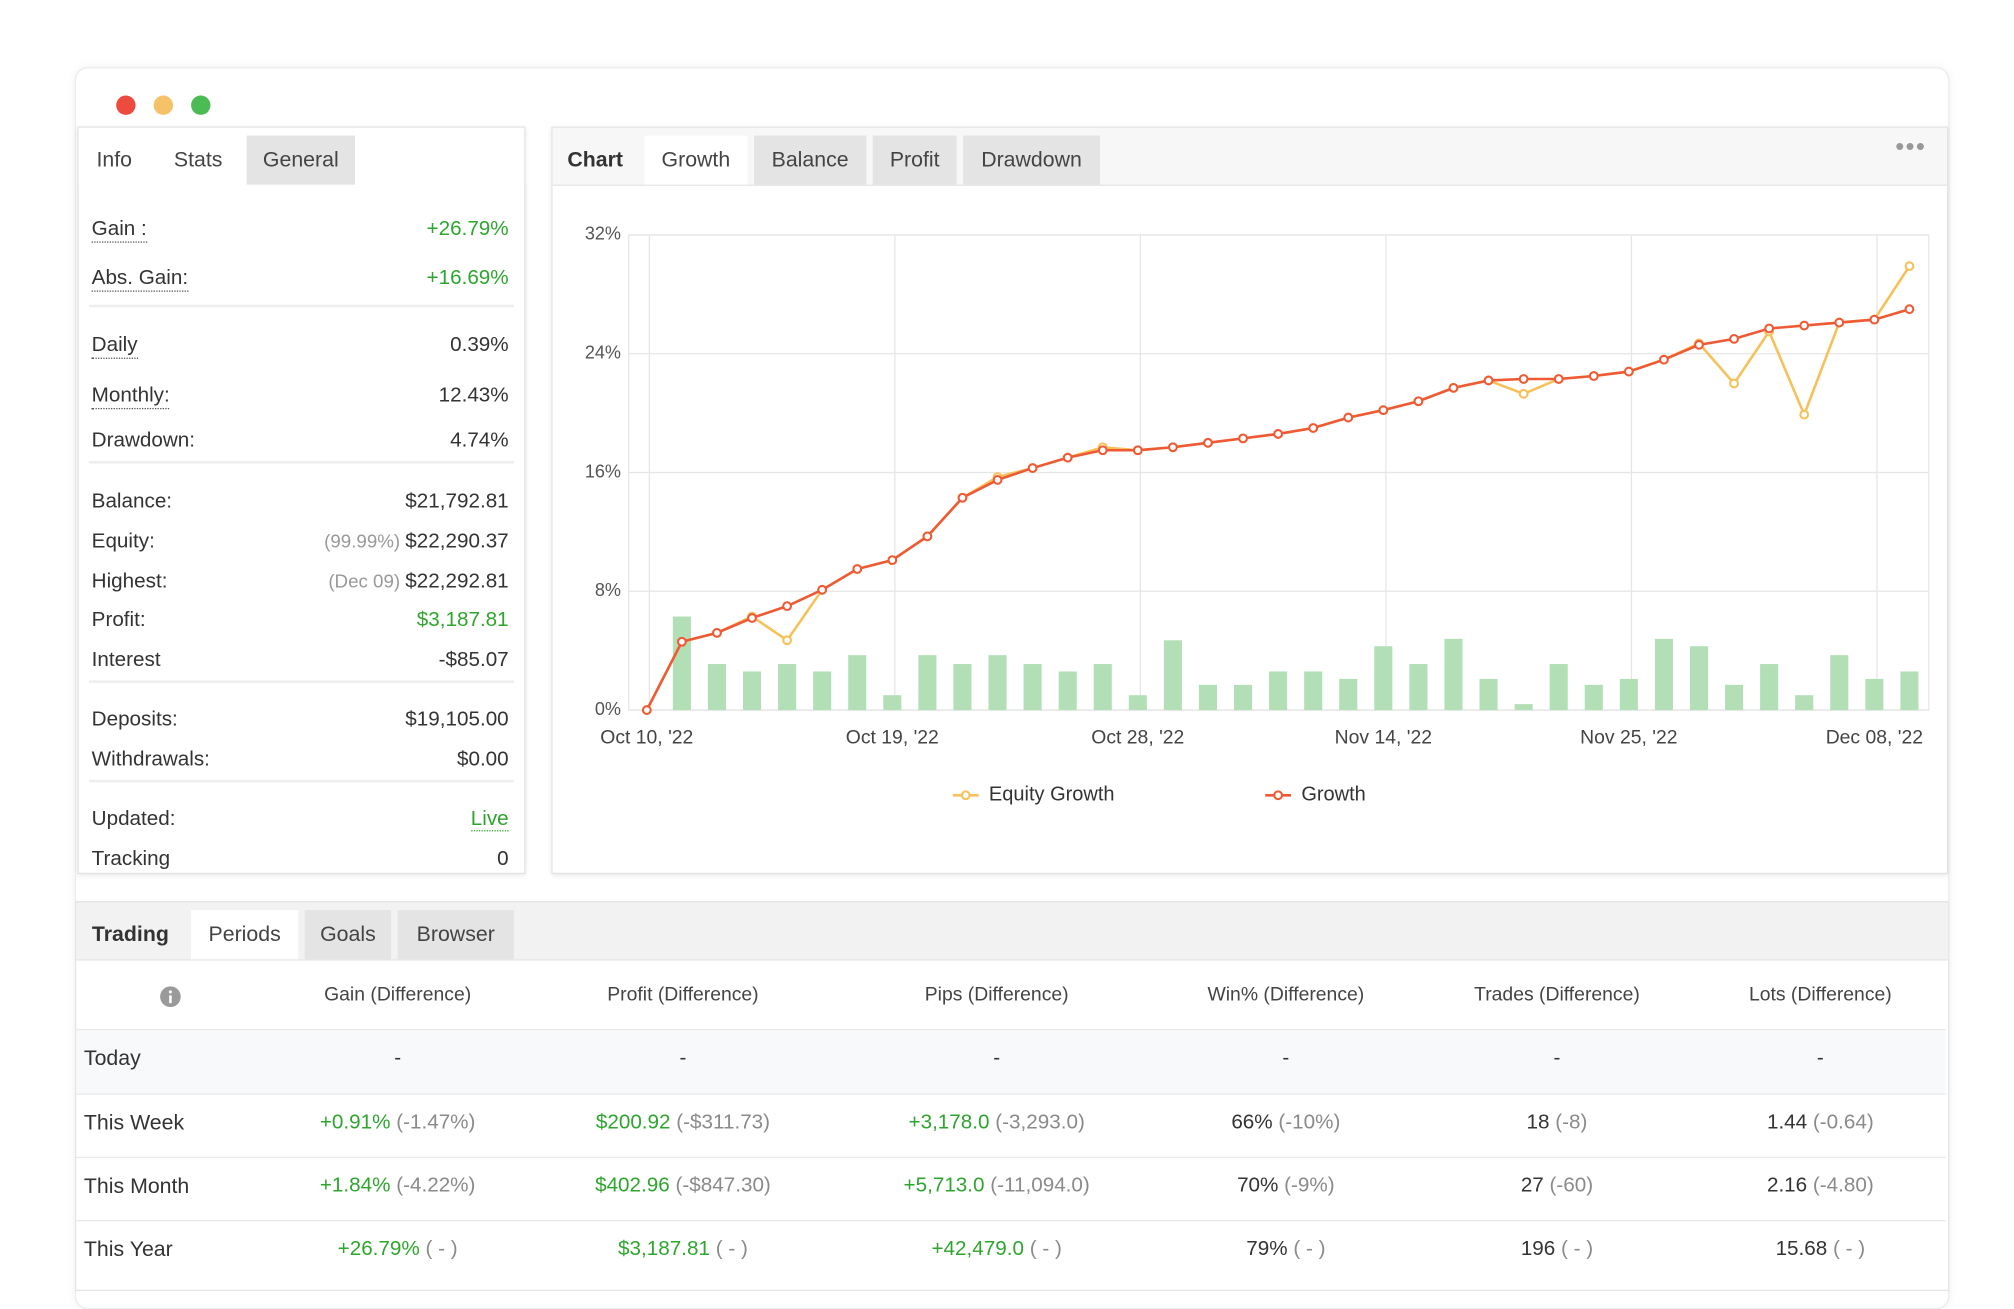 The height and width of the screenshot is (1309, 2014). I want to click on row-label: This Month, so click(136, 1186).